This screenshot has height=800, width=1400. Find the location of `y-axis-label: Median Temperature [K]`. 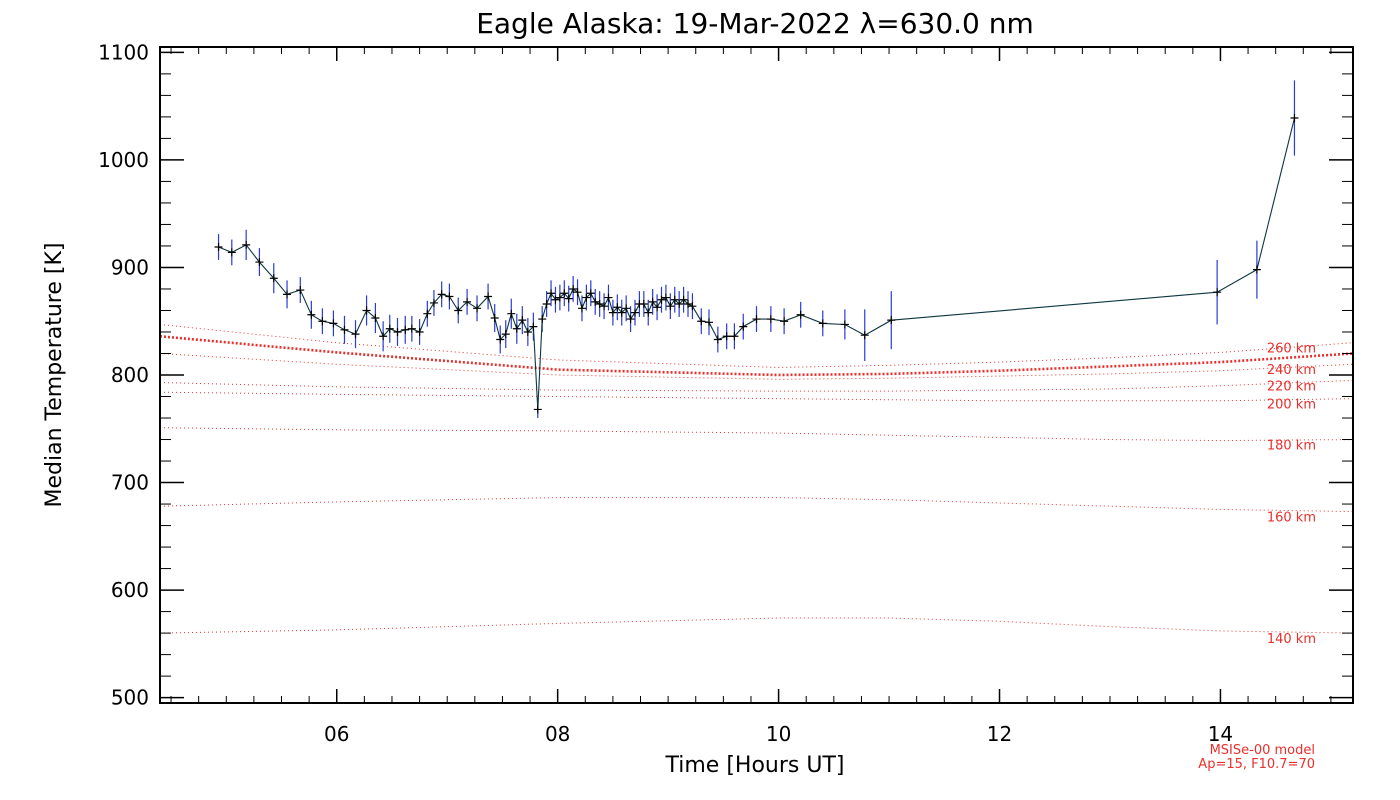

y-axis-label: Median Temperature [K] is located at coordinates (54, 375).